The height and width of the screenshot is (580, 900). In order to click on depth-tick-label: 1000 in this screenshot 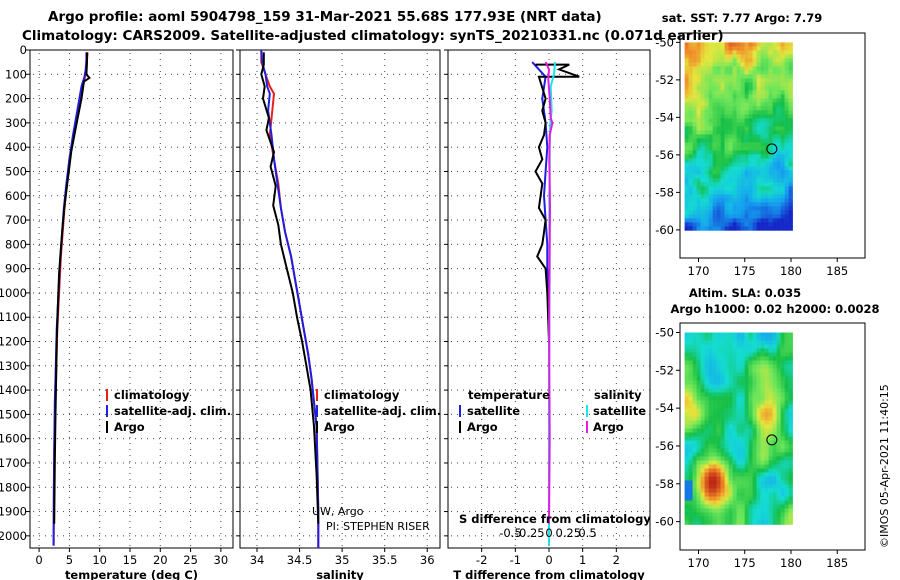, I will do `click(13, 293)`.